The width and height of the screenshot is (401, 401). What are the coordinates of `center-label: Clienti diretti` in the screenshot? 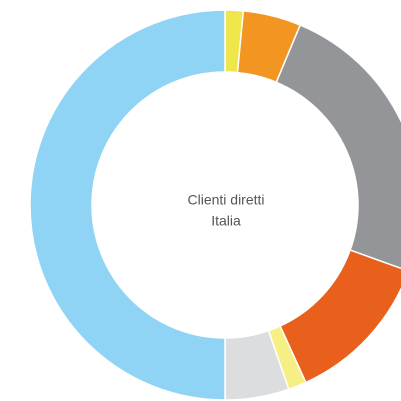 It's located at (225, 200).